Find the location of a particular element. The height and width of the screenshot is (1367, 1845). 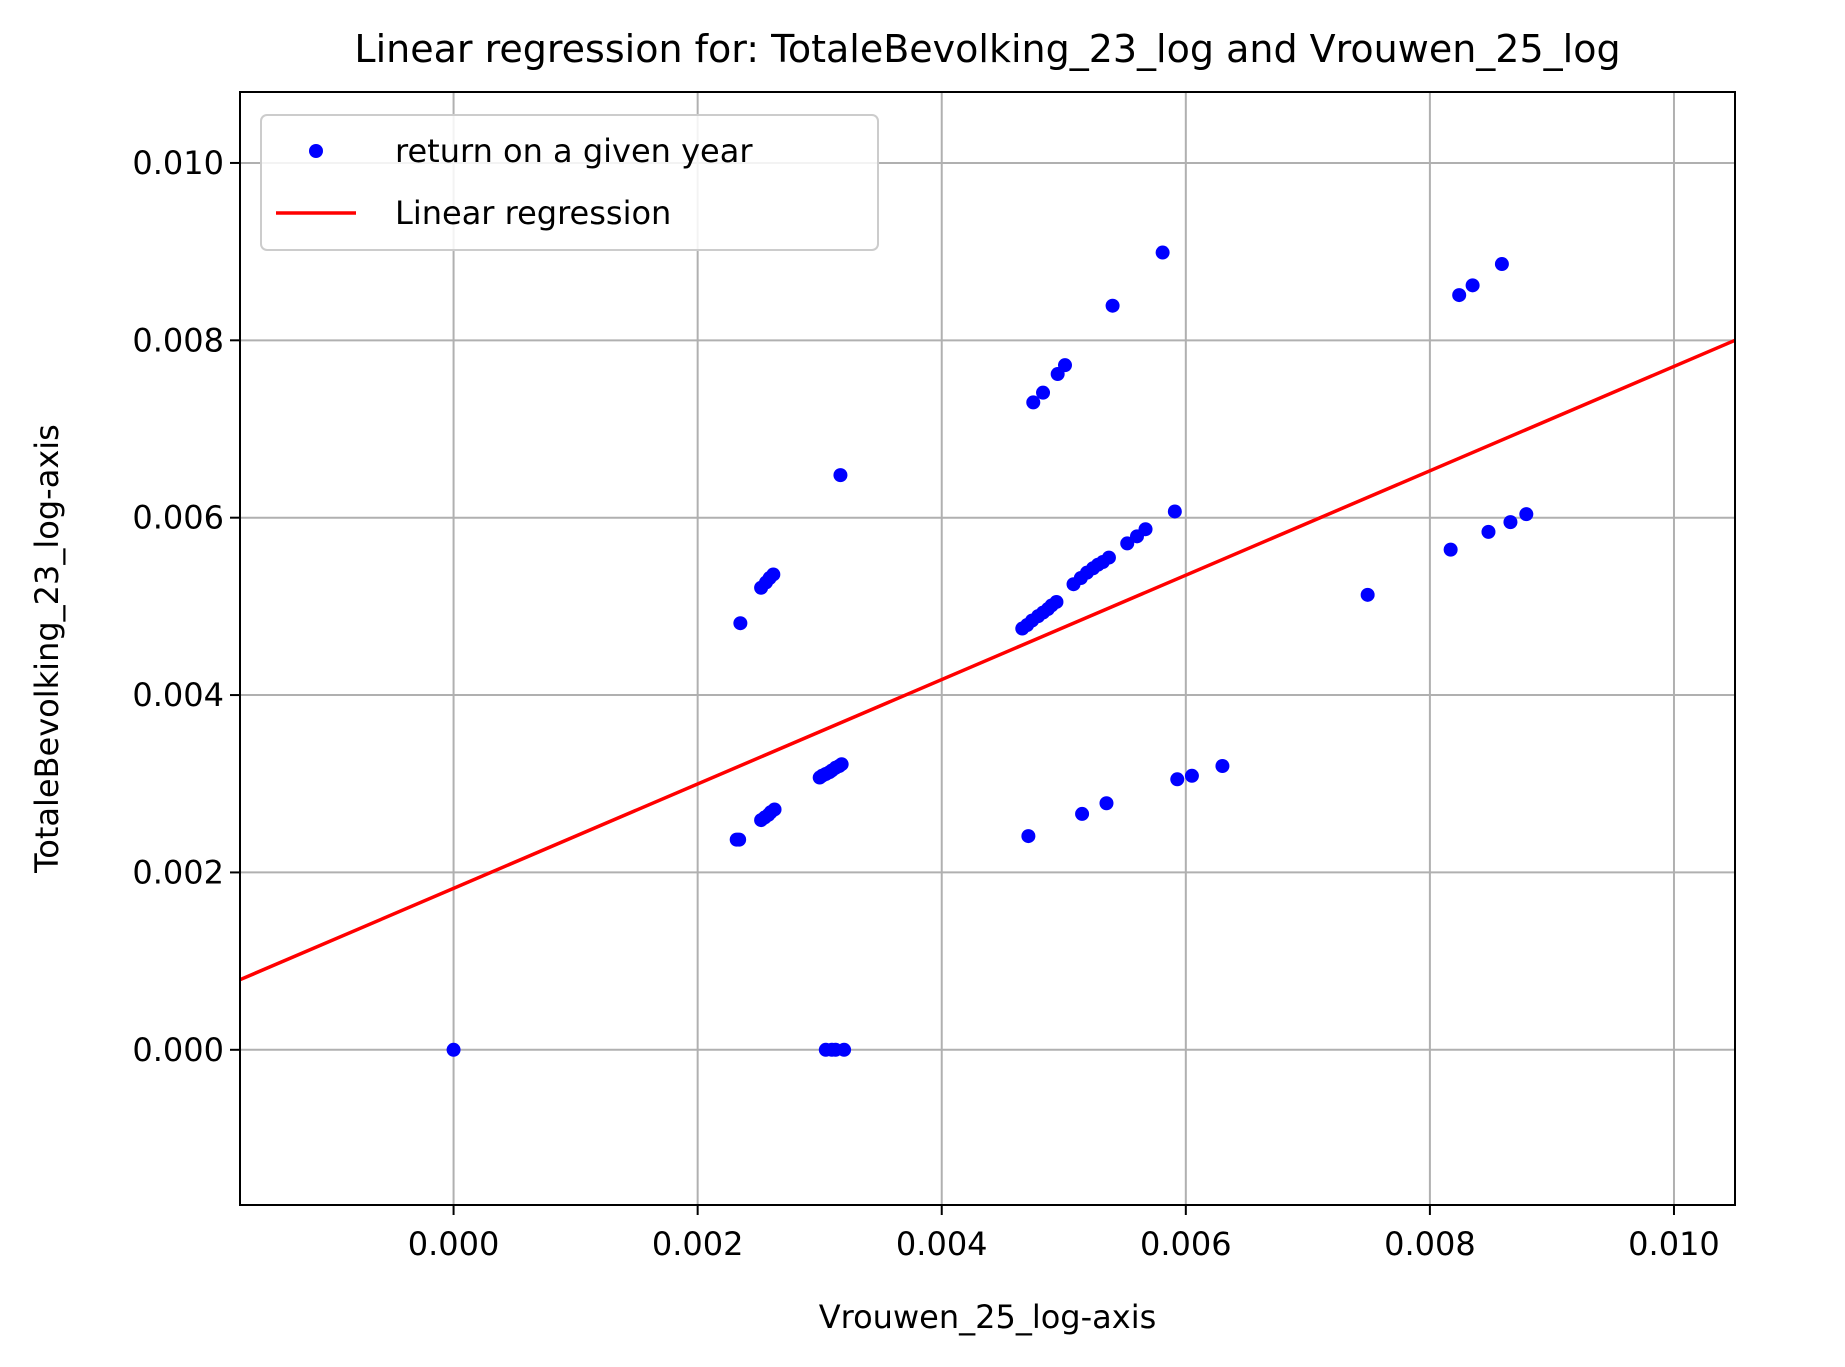

legend-label-scatter: return on a given year is located at coordinates (574, 151).